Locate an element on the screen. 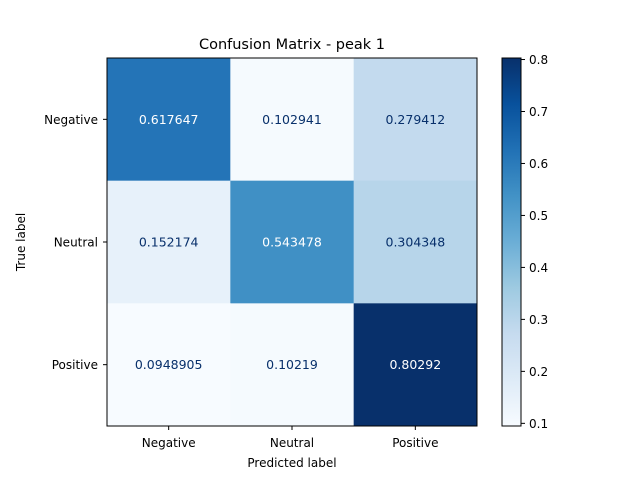 This screenshot has width=640, height=480. x-tick-label: Negative is located at coordinates (169, 443).